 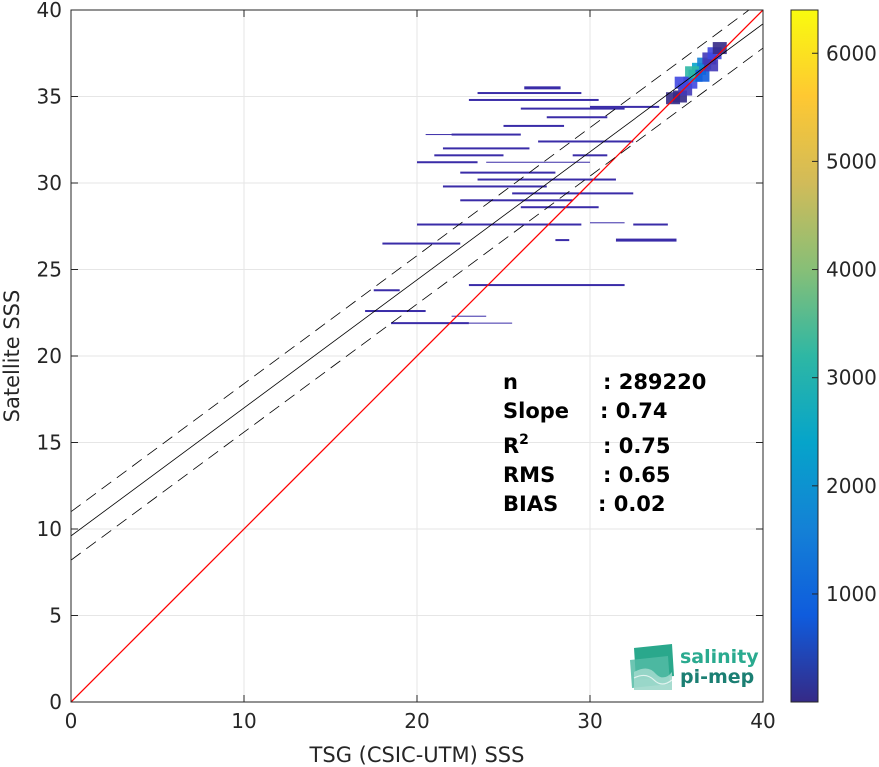 What do you see at coordinates (632, 504) in the screenshot?
I see `stat-value: : 0.02` at bounding box center [632, 504].